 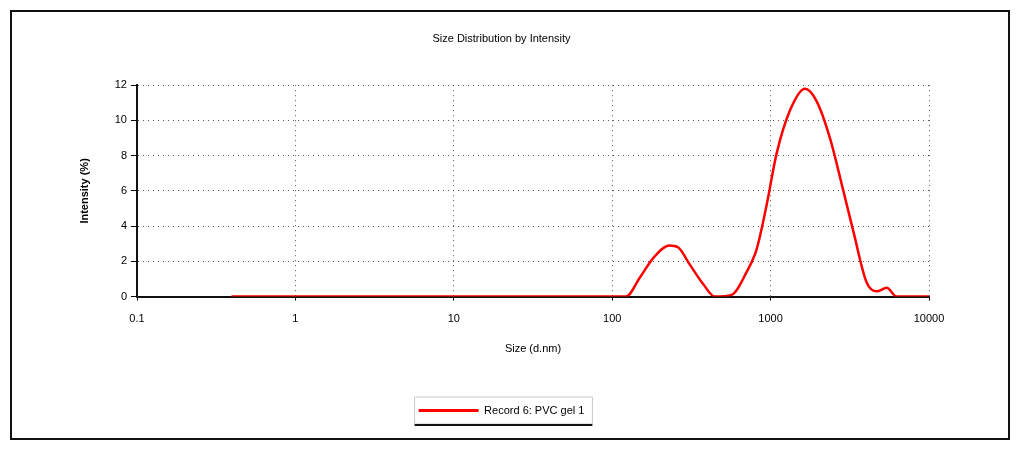 What do you see at coordinates (120, 119) in the screenshot?
I see `y-tick-label: 10` at bounding box center [120, 119].